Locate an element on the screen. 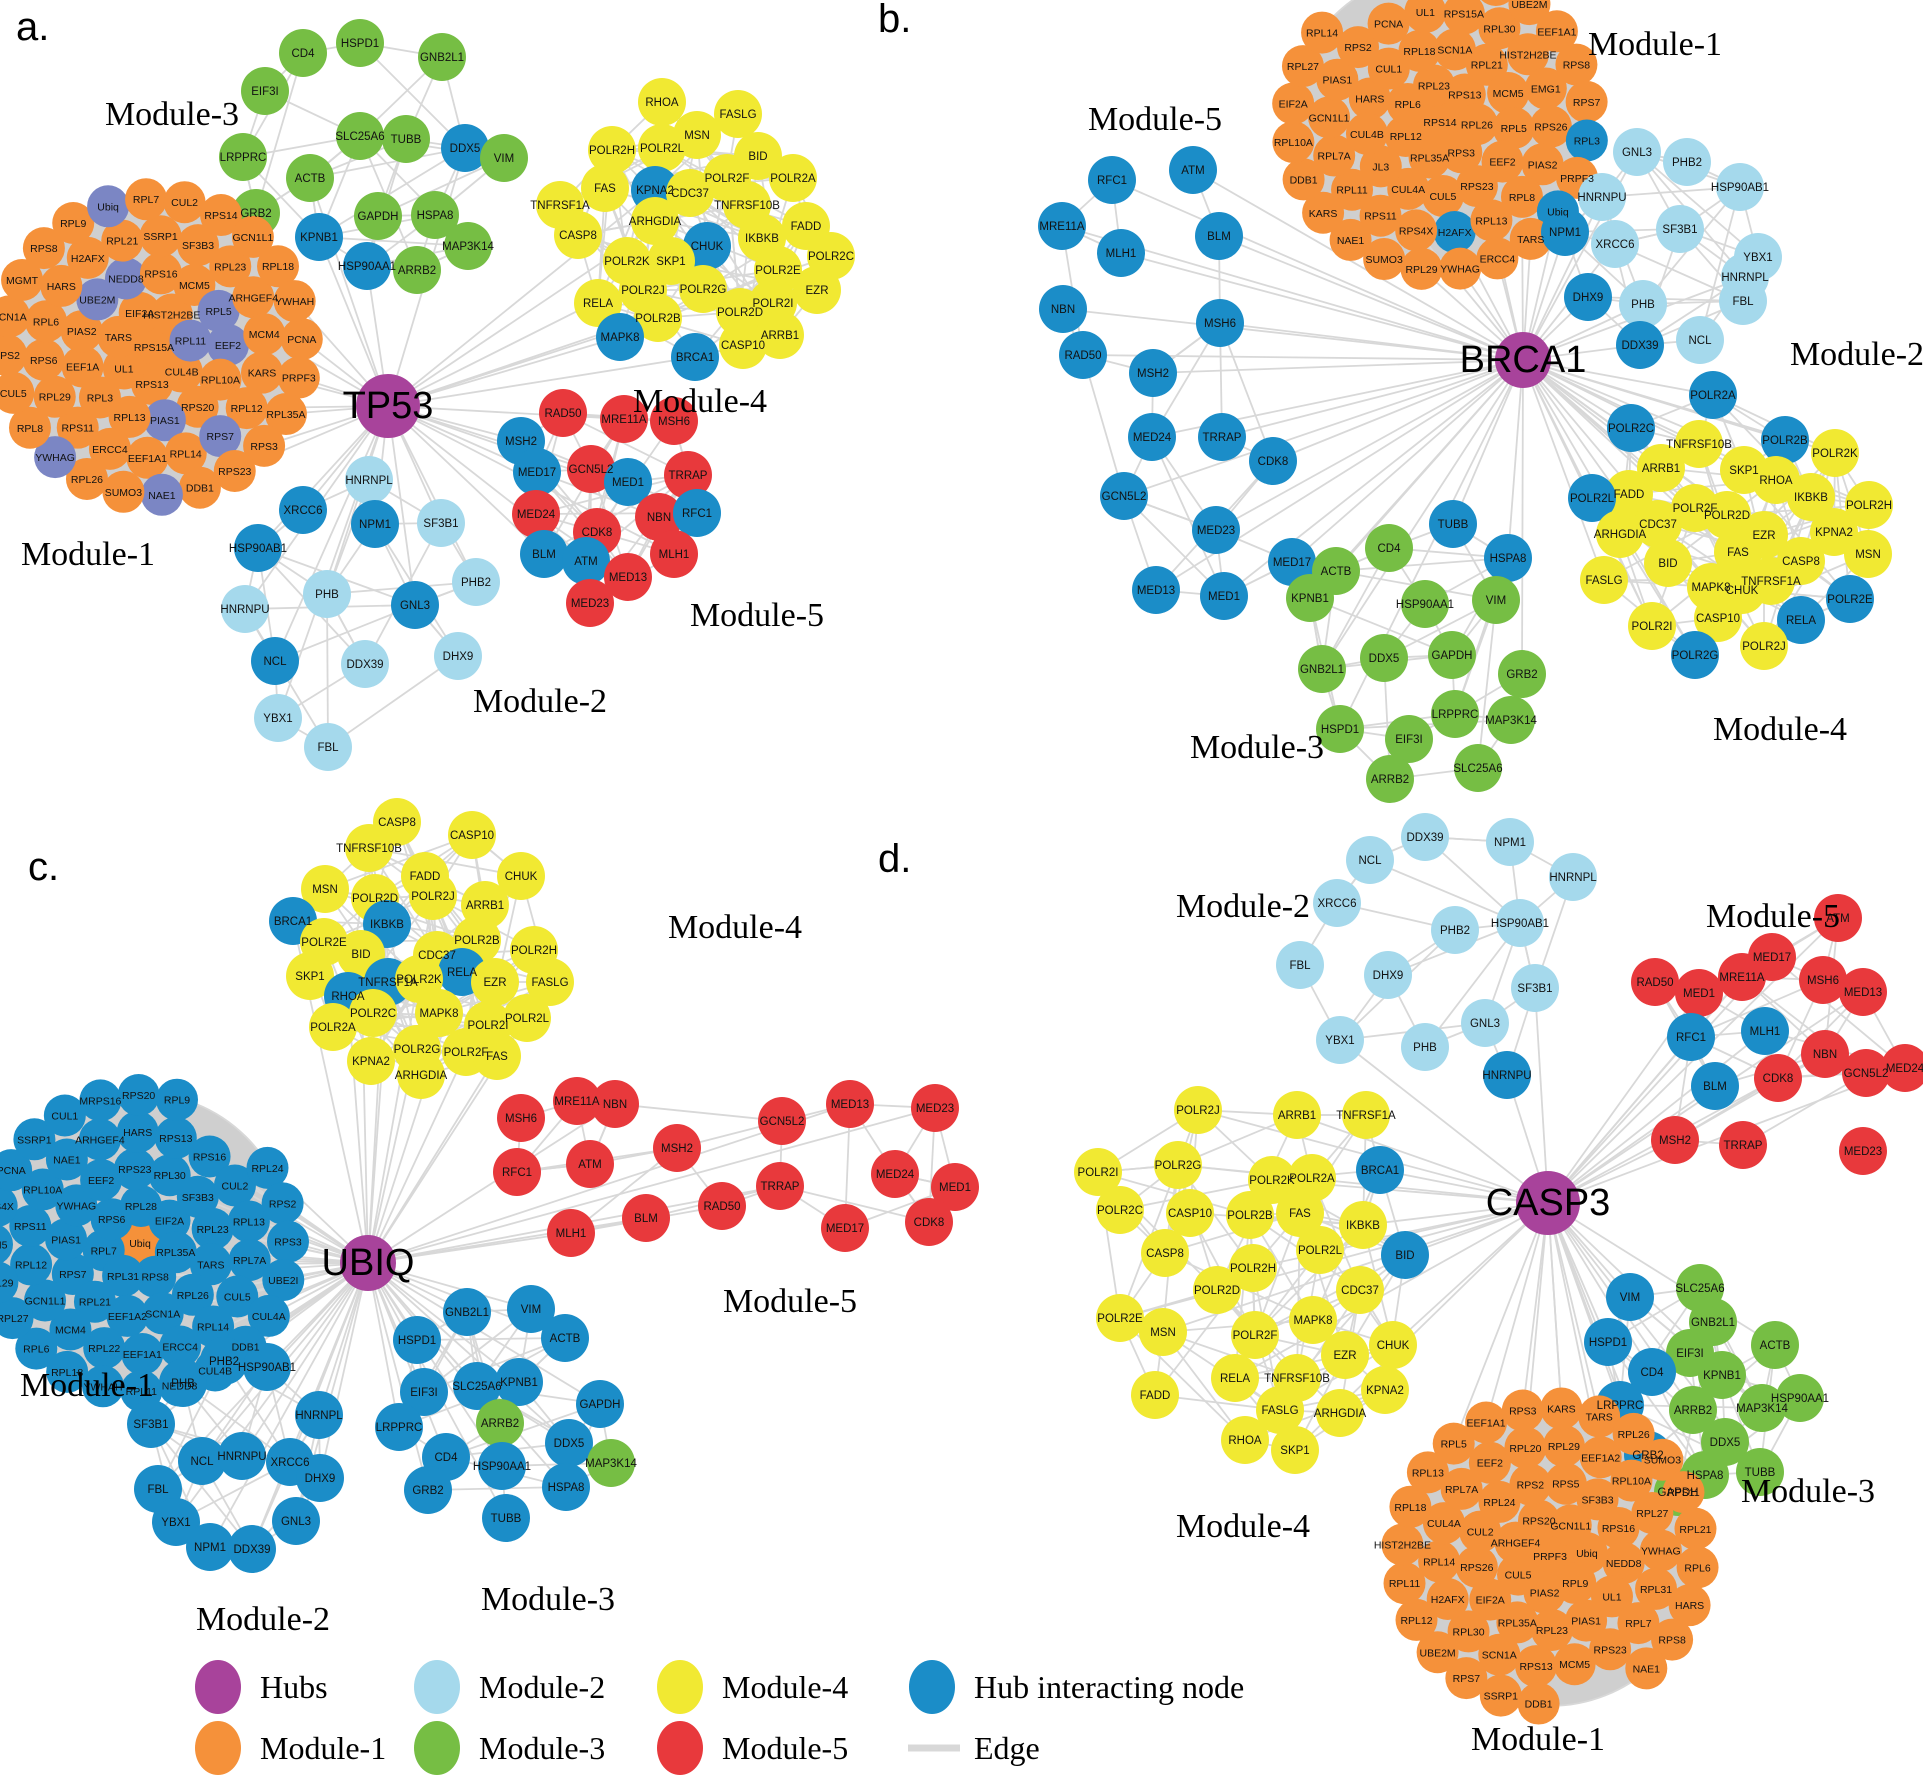  node-label-polr2h: POLR2H is located at coordinates (1869, 506).